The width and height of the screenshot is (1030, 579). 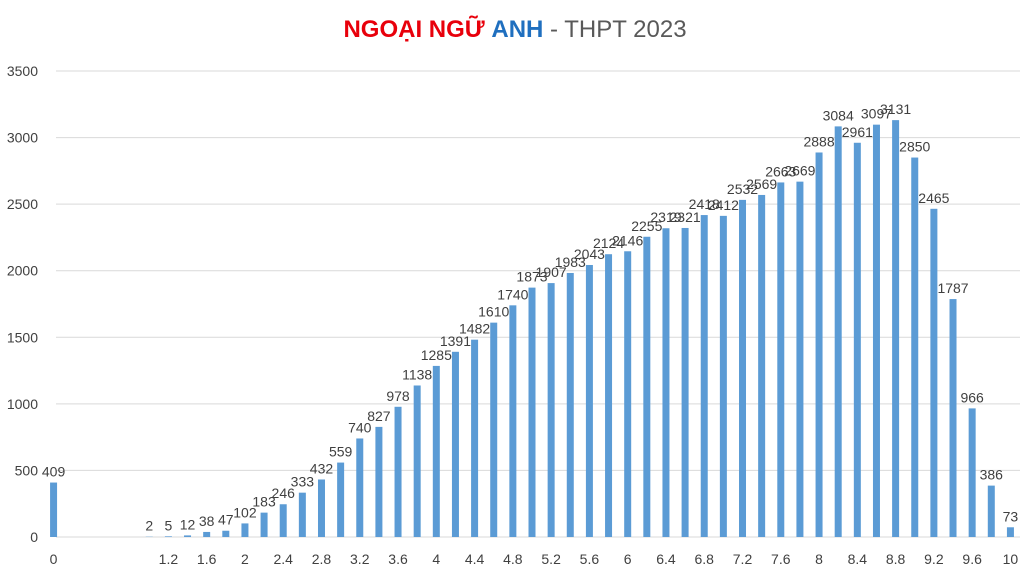 I want to click on data-label: 2465, so click(x=933, y=198).